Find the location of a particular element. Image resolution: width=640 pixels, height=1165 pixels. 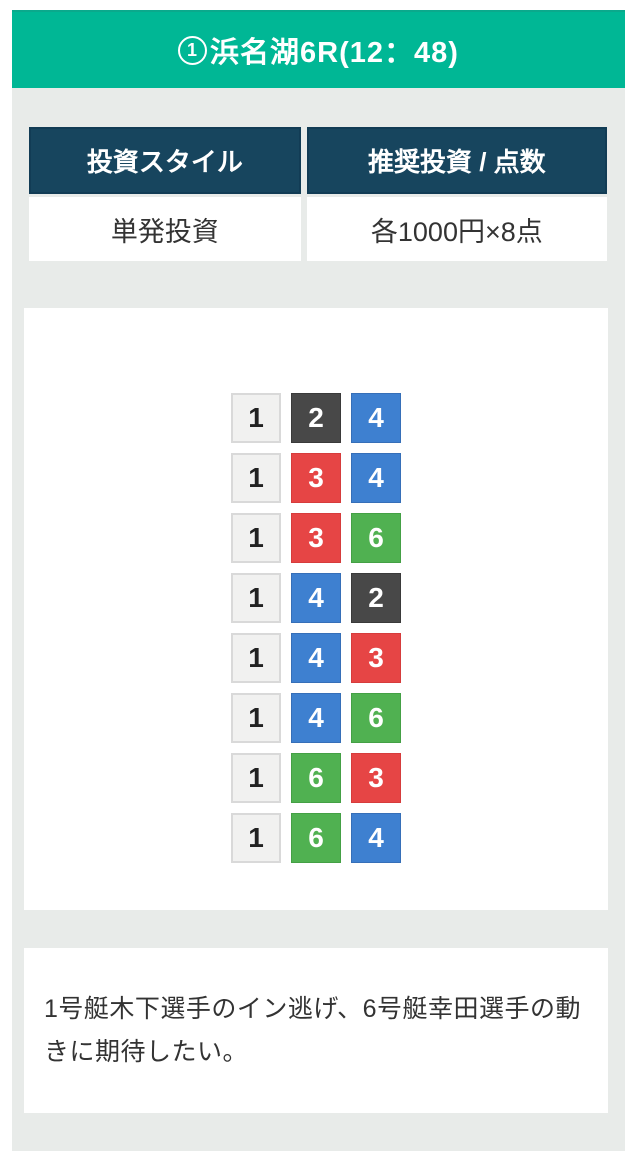

investment-table: 投資スタイル 推奨投資 / 点数 単発投資 各1000円×8点 is located at coordinates (318, 194).